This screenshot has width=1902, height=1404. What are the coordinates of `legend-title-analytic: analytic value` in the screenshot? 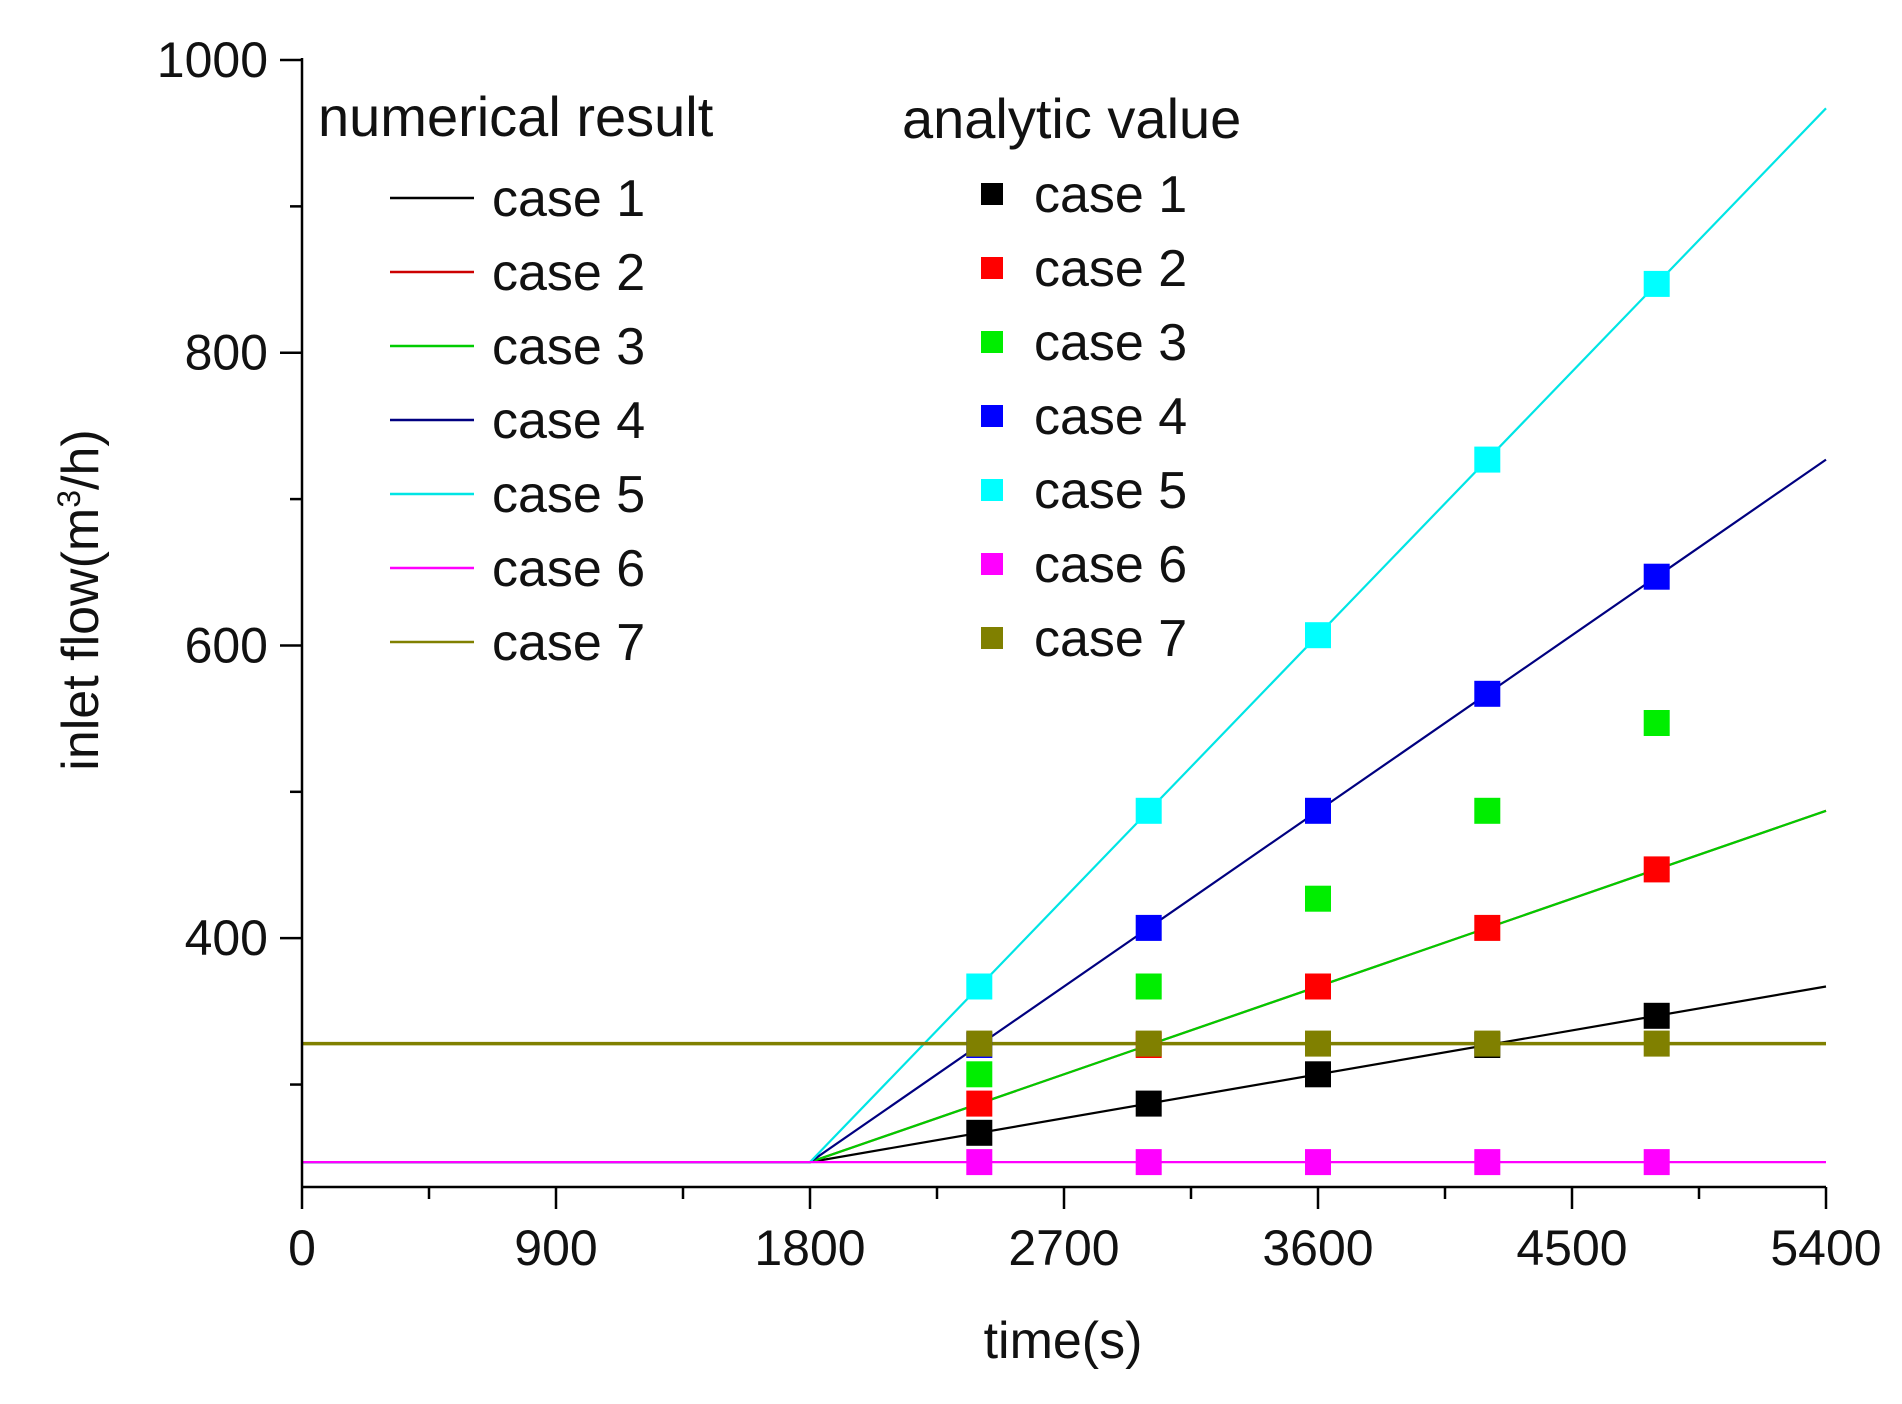 It's located at (1071, 118).